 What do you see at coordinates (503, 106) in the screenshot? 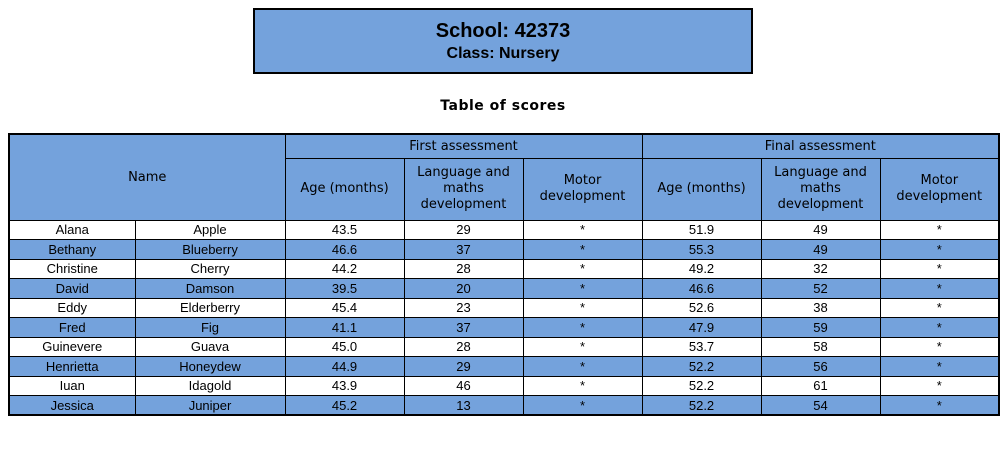
I see `table-caption: Table of scores` at bounding box center [503, 106].